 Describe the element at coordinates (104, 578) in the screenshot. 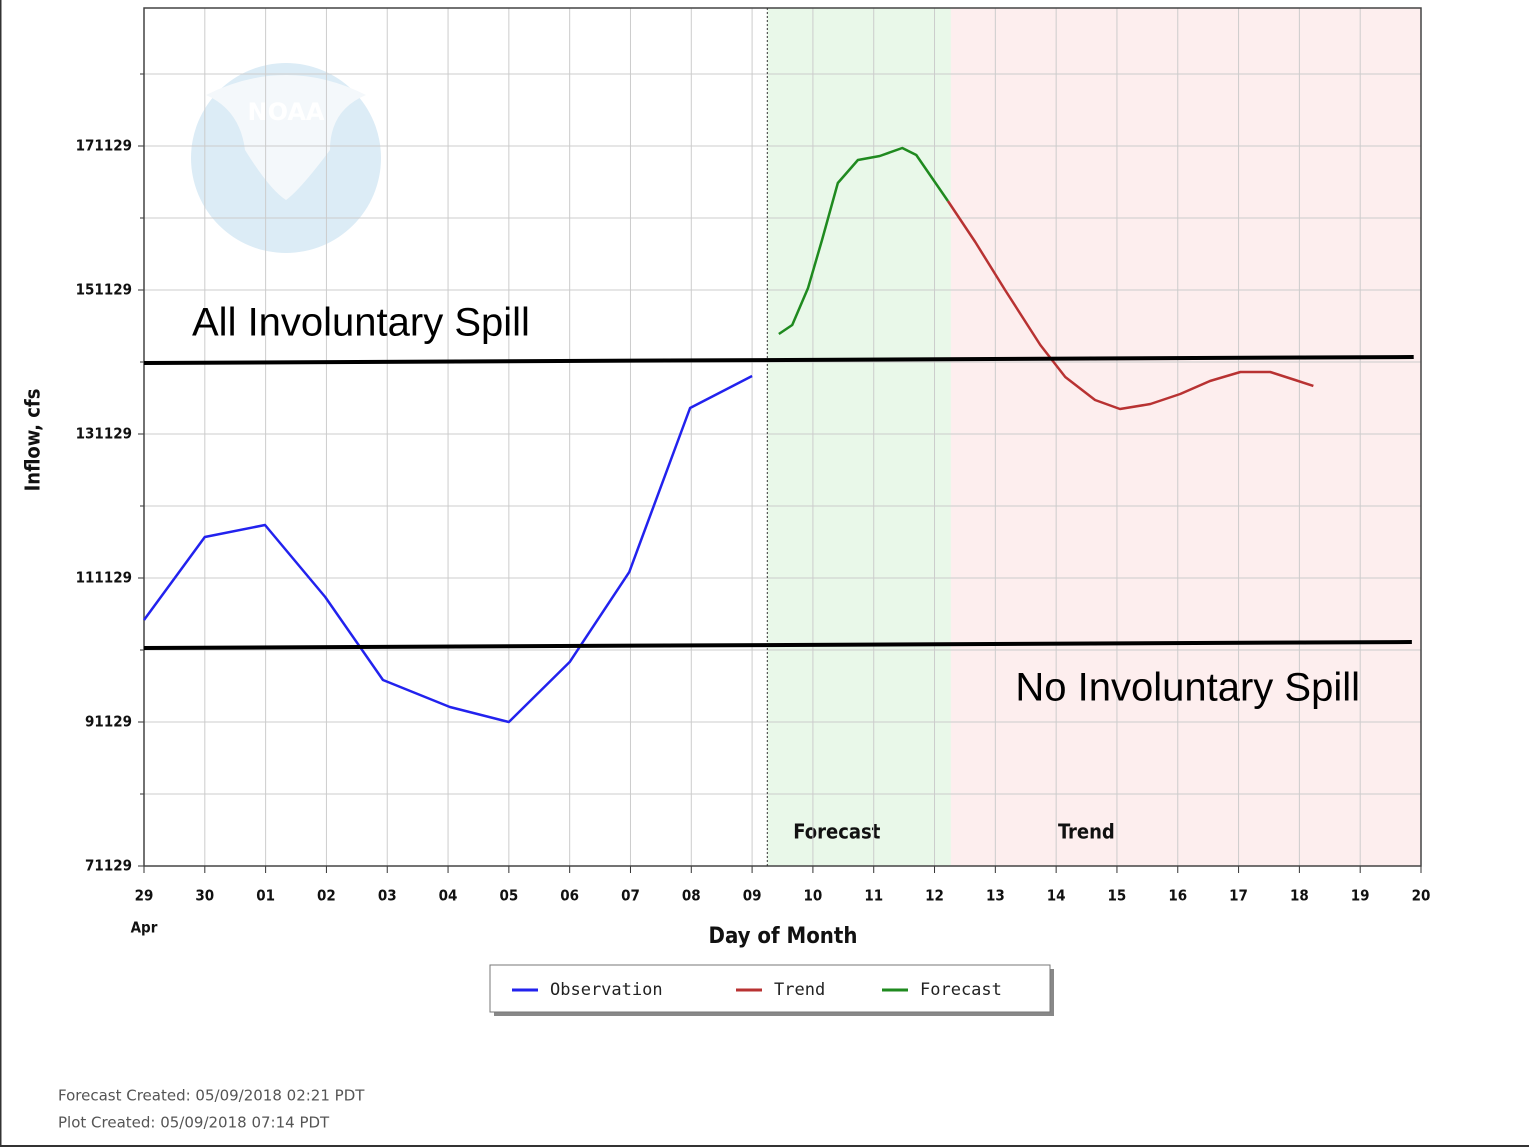

I see `y-tick-label: 111129` at that location.